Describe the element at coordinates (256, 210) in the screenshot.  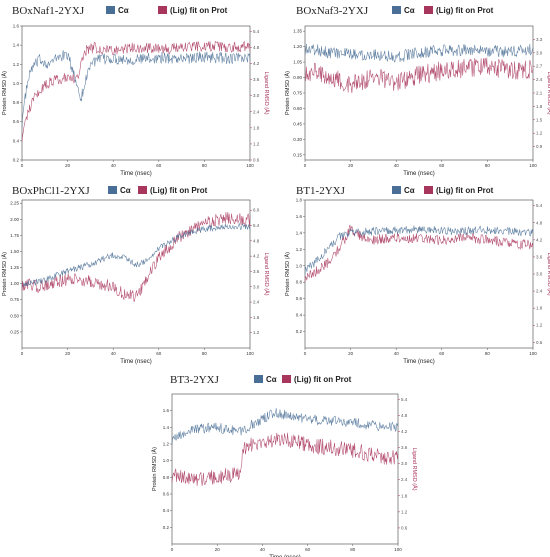
I see `y2-tick-label: 6.0` at that location.